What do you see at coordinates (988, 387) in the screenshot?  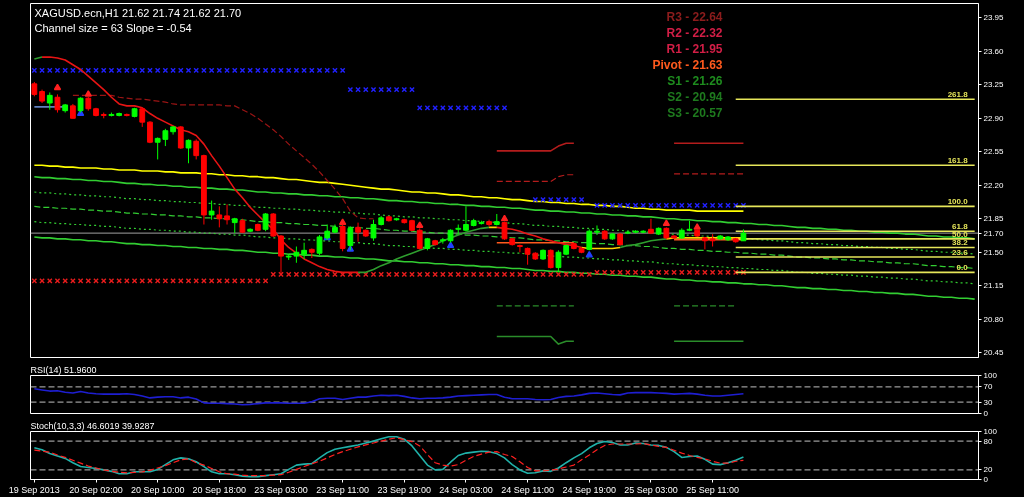 I see `y-tick-label: 70` at bounding box center [988, 387].